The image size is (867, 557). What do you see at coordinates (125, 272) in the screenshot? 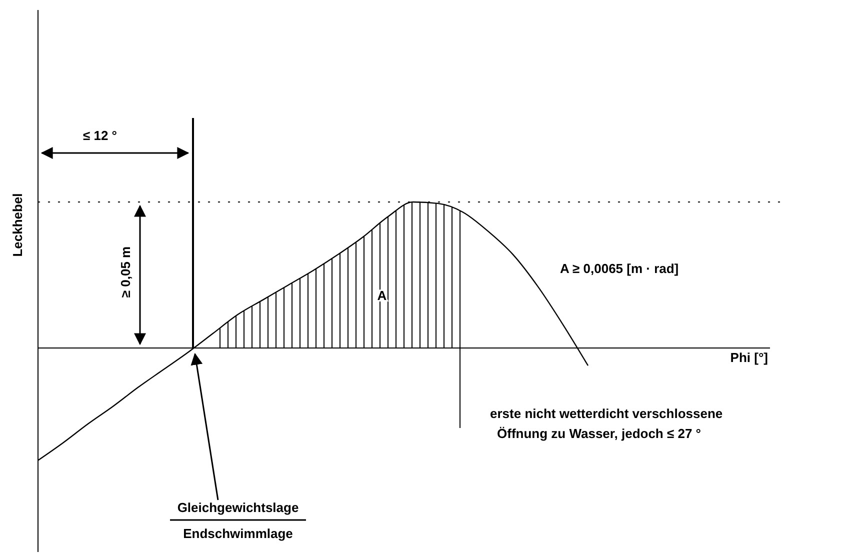
I see `annotation: ≥ 0,05 m` at bounding box center [125, 272].